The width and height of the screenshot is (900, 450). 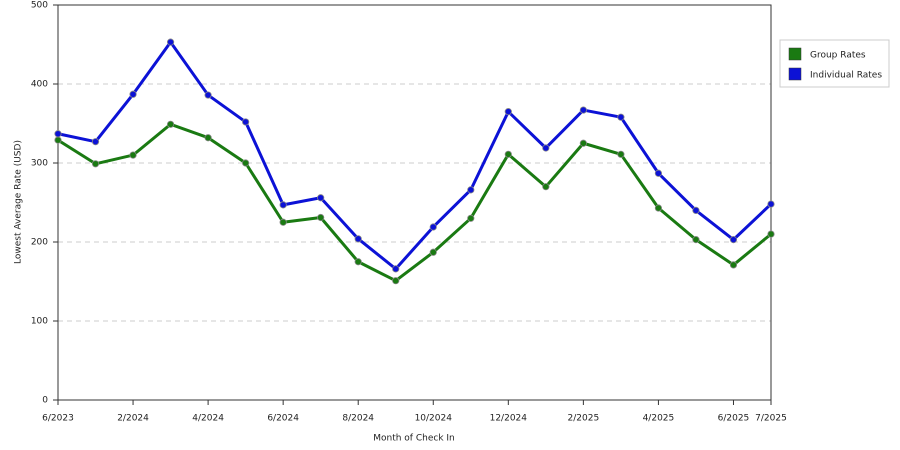 What do you see at coordinates (39, 85) in the screenshot?
I see `y-tick-label: 400` at bounding box center [39, 85].